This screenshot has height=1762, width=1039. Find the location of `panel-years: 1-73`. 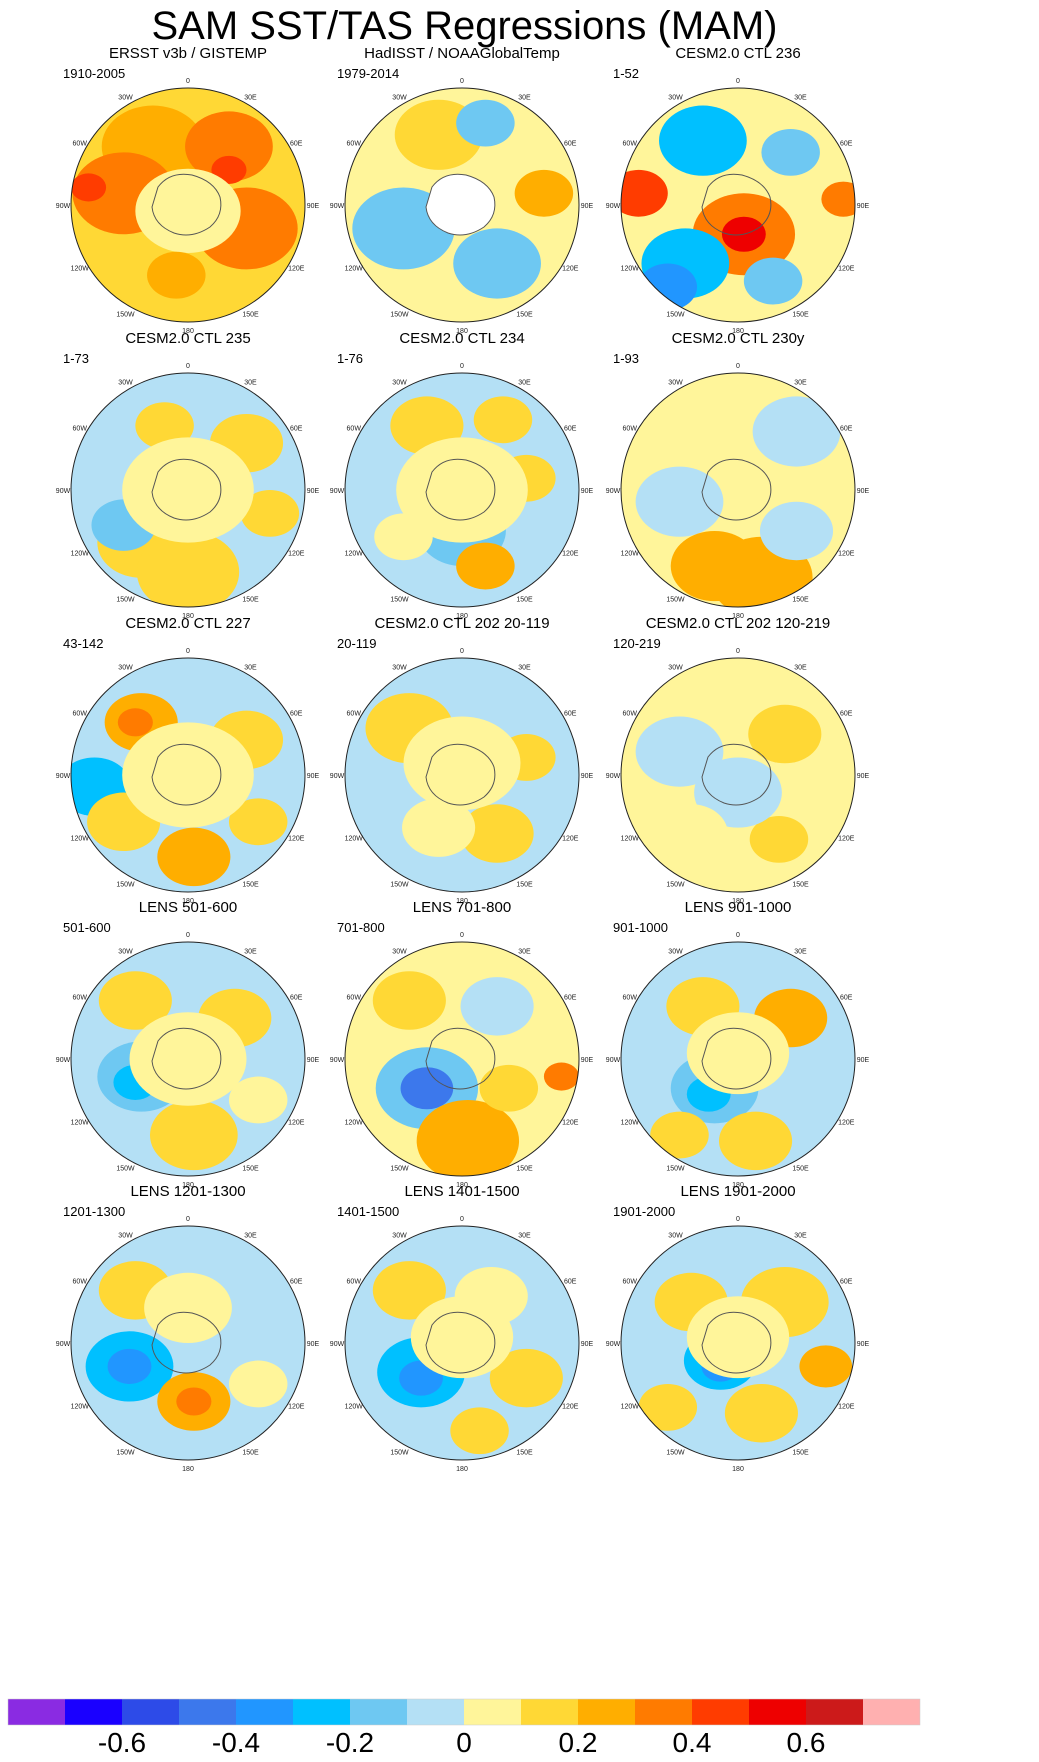

panel-years: 1-73 is located at coordinates (76, 358).